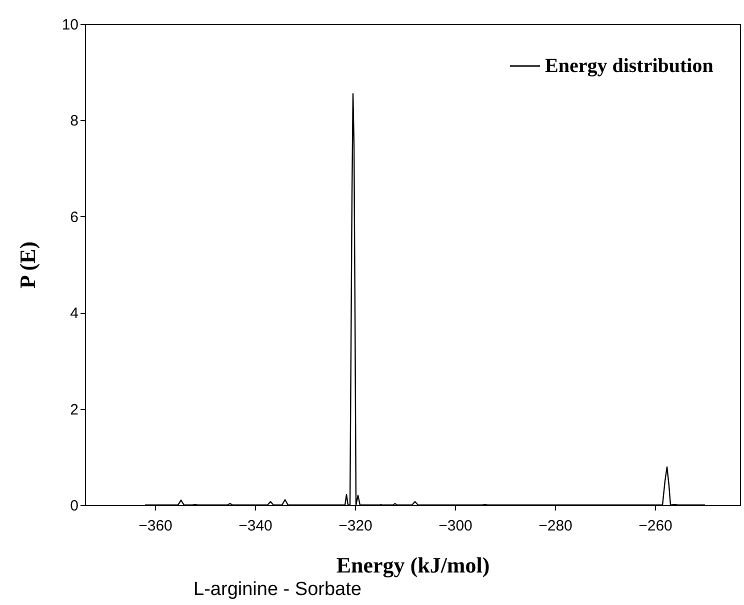  I want to click on y-tick-label: 10, so click(70, 25).